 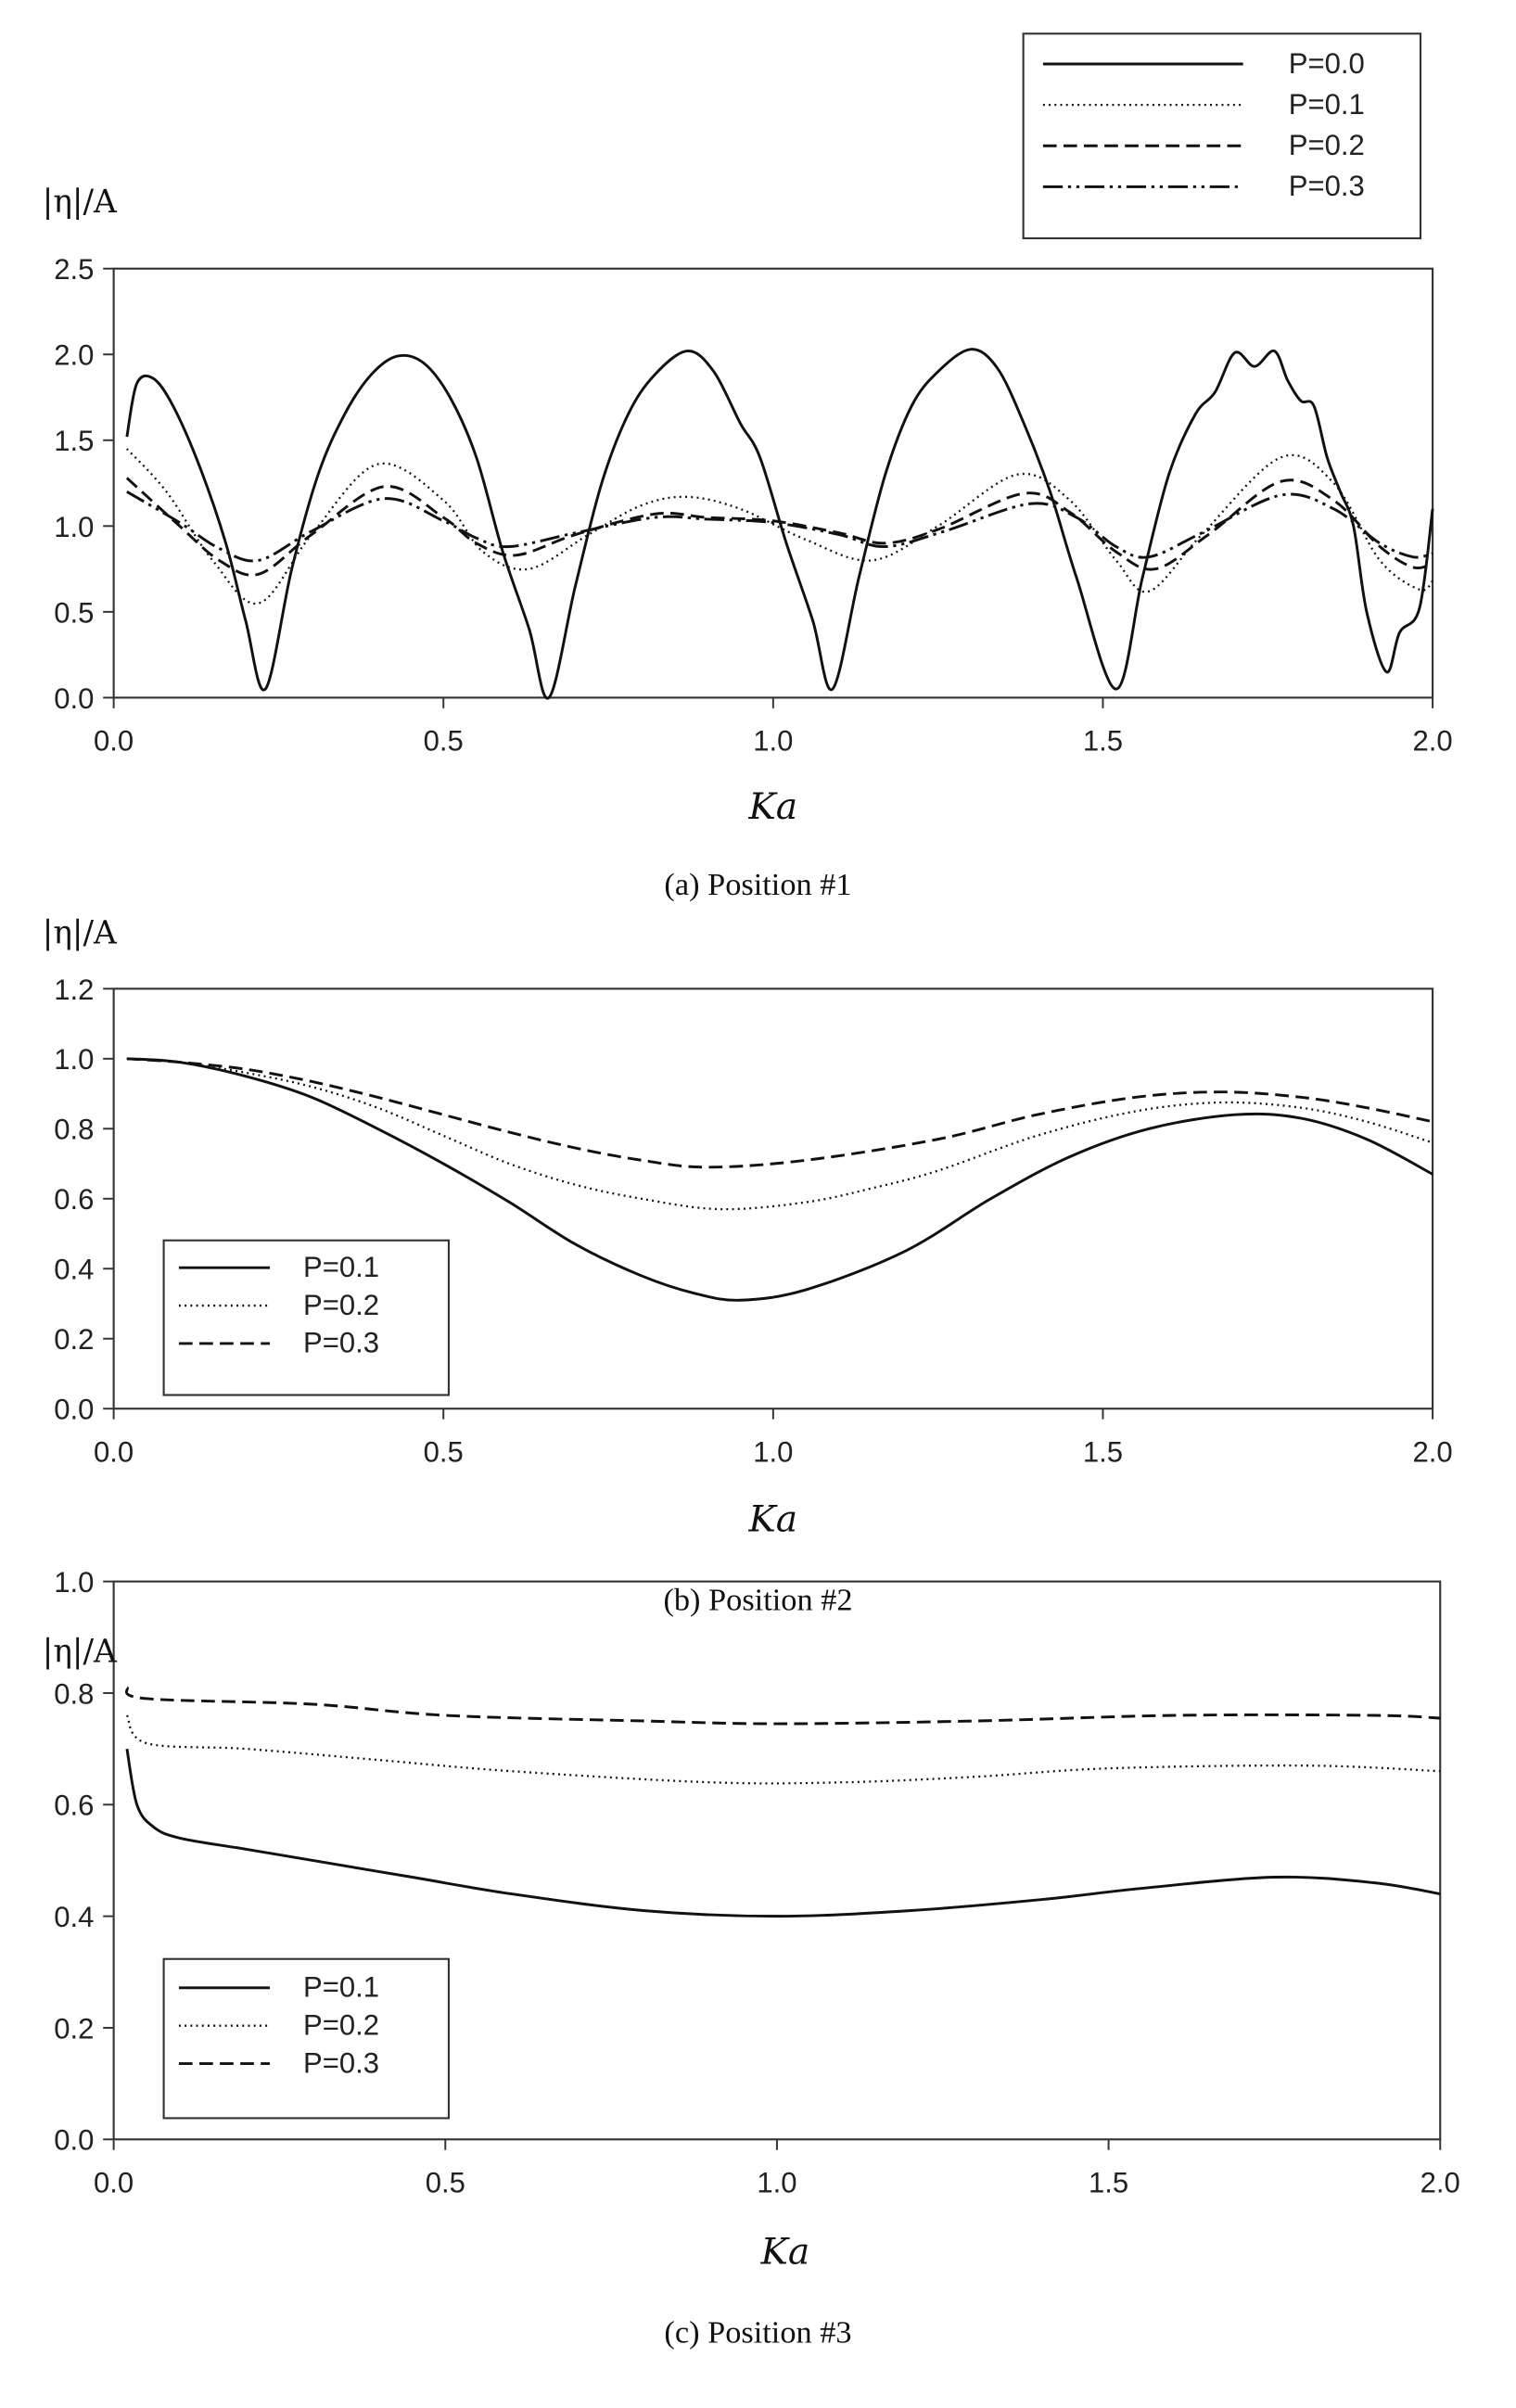 I want to click on y-tick-label: 2.0, so click(x=74, y=355).